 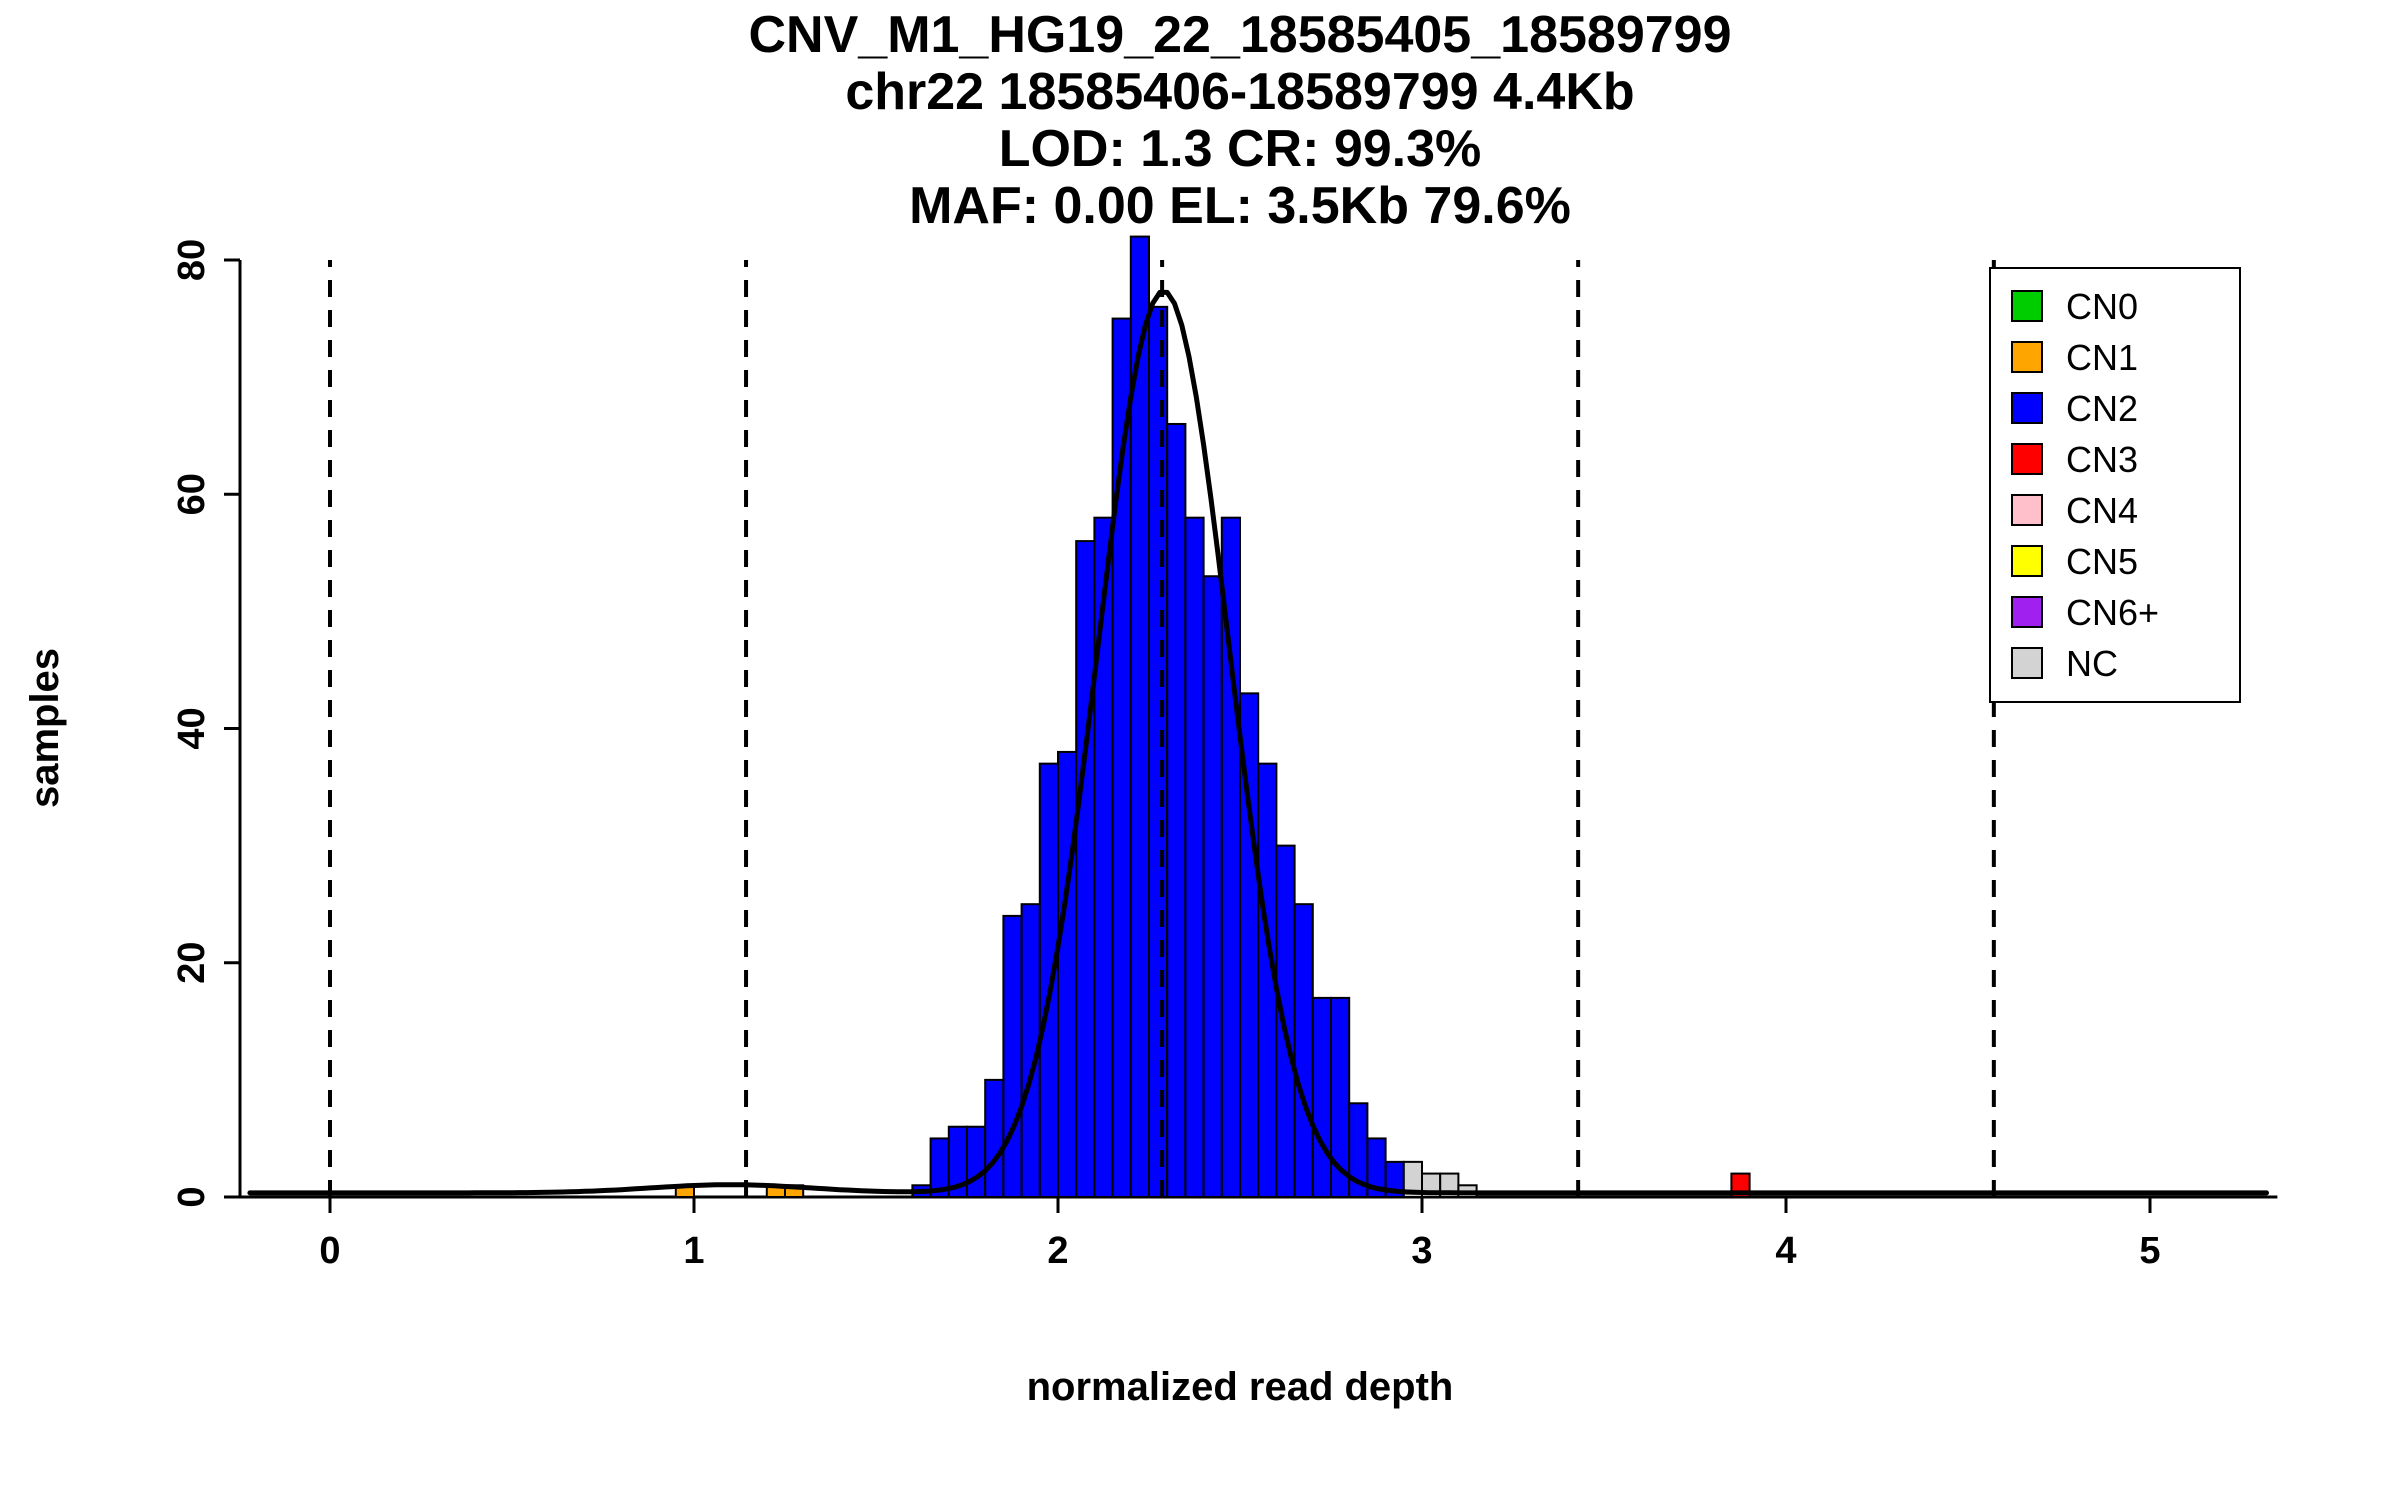 What do you see at coordinates (2112, 612) in the screenshot?
I see `legend-label-cn6plus: CN6+` at bounding box center [2112, 612].